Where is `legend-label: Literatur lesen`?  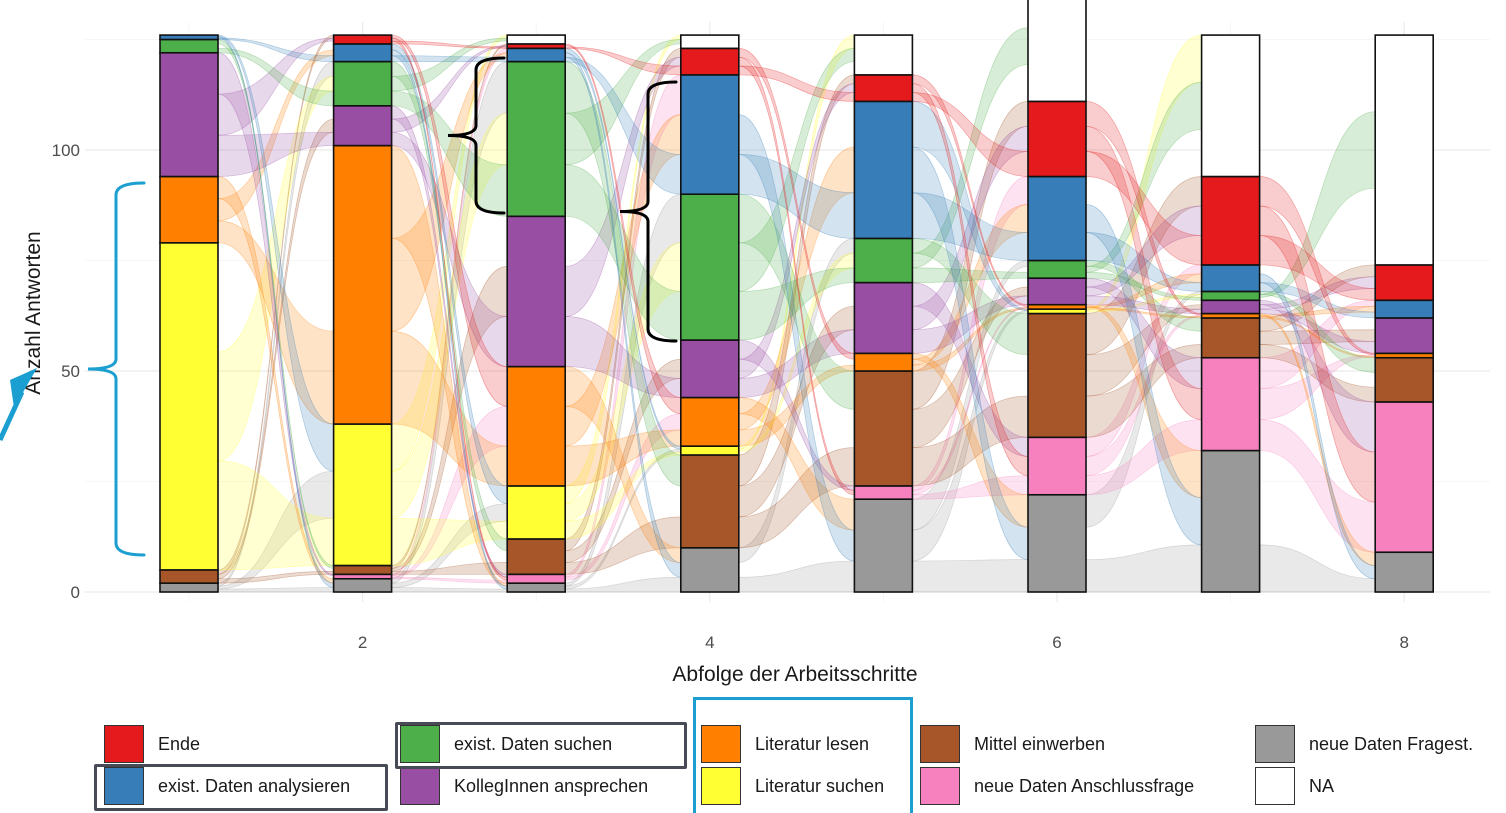 legend-label: Literatur lesen is located at coordinates (812, 743).